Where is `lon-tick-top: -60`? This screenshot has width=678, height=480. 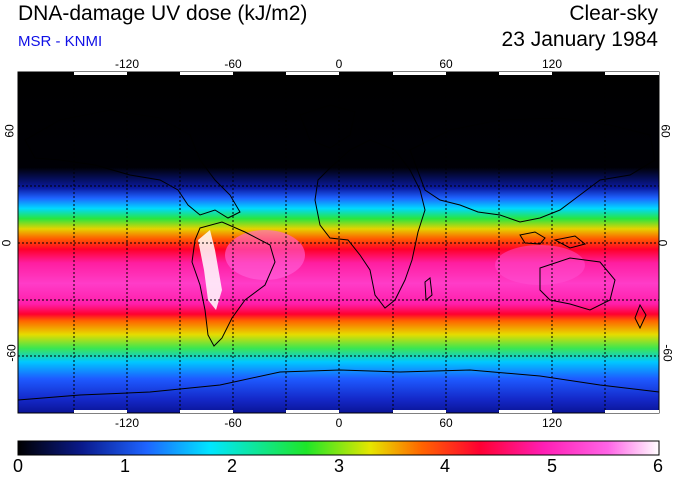 lon-tick-top: -60 is located at coordinates (233, 64).